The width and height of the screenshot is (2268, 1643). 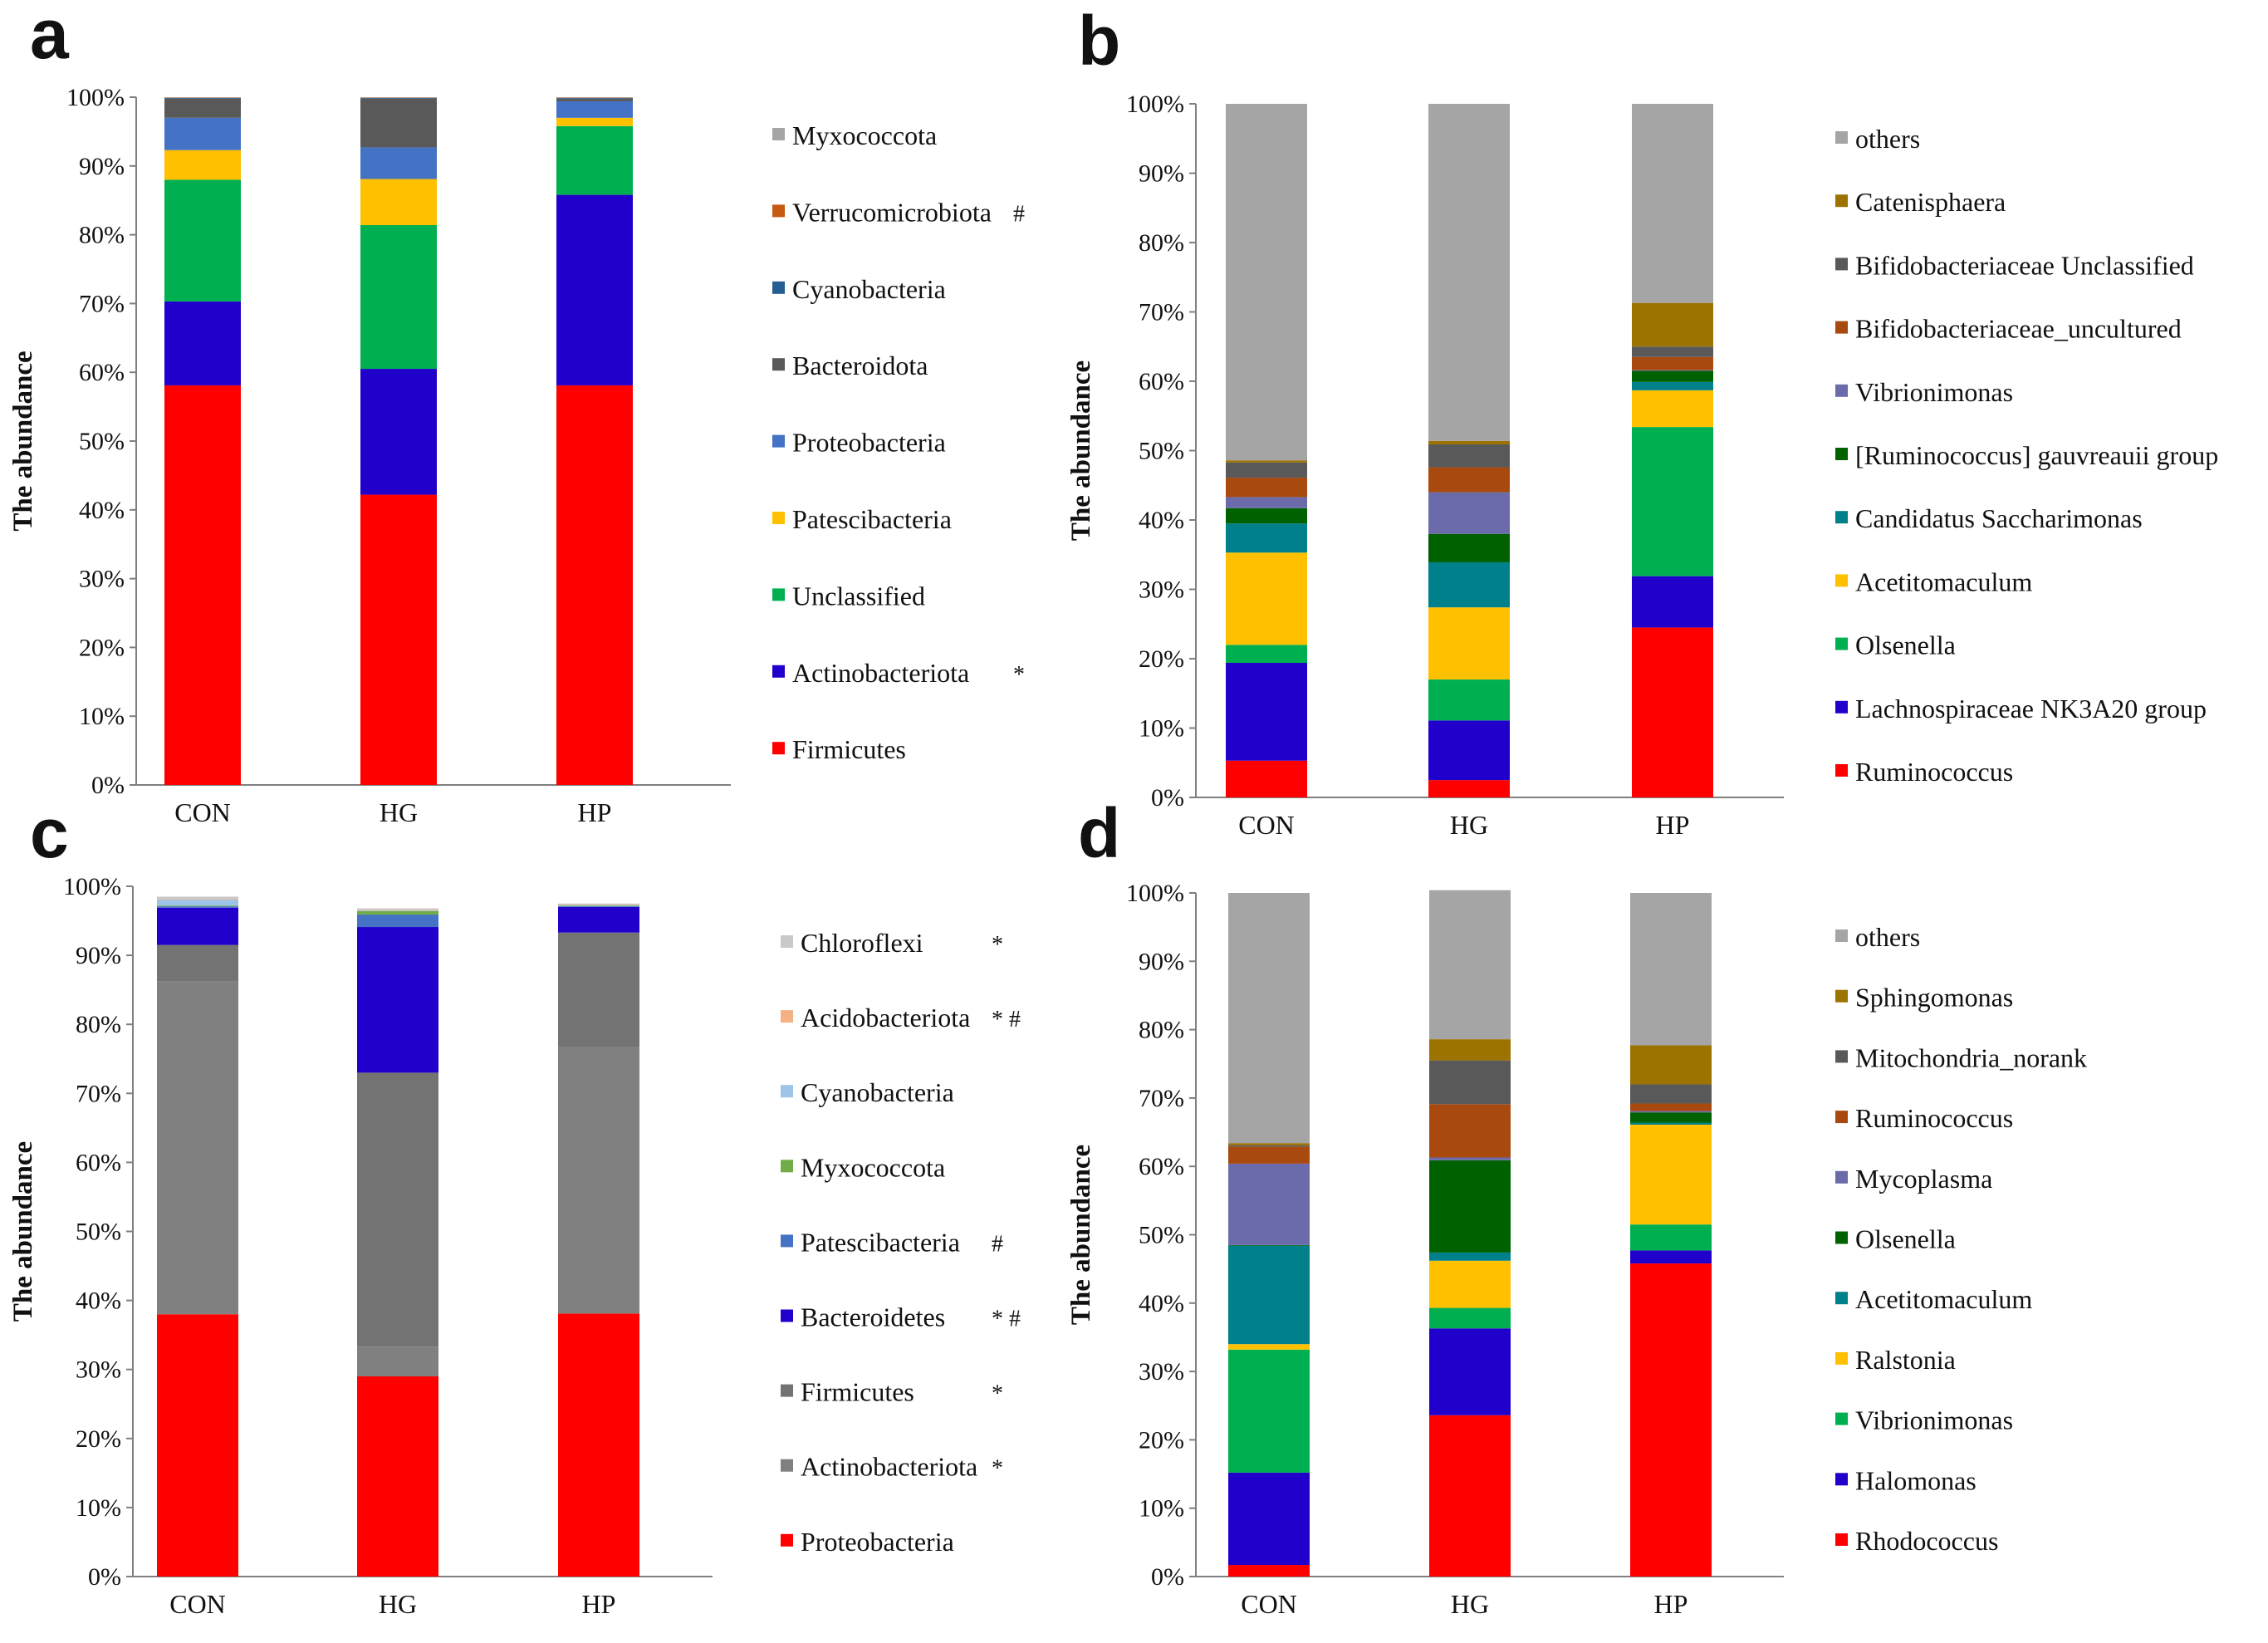 I want to click on panel-d-bar-hg-ralstonia, so click(x=1470, y=1284).